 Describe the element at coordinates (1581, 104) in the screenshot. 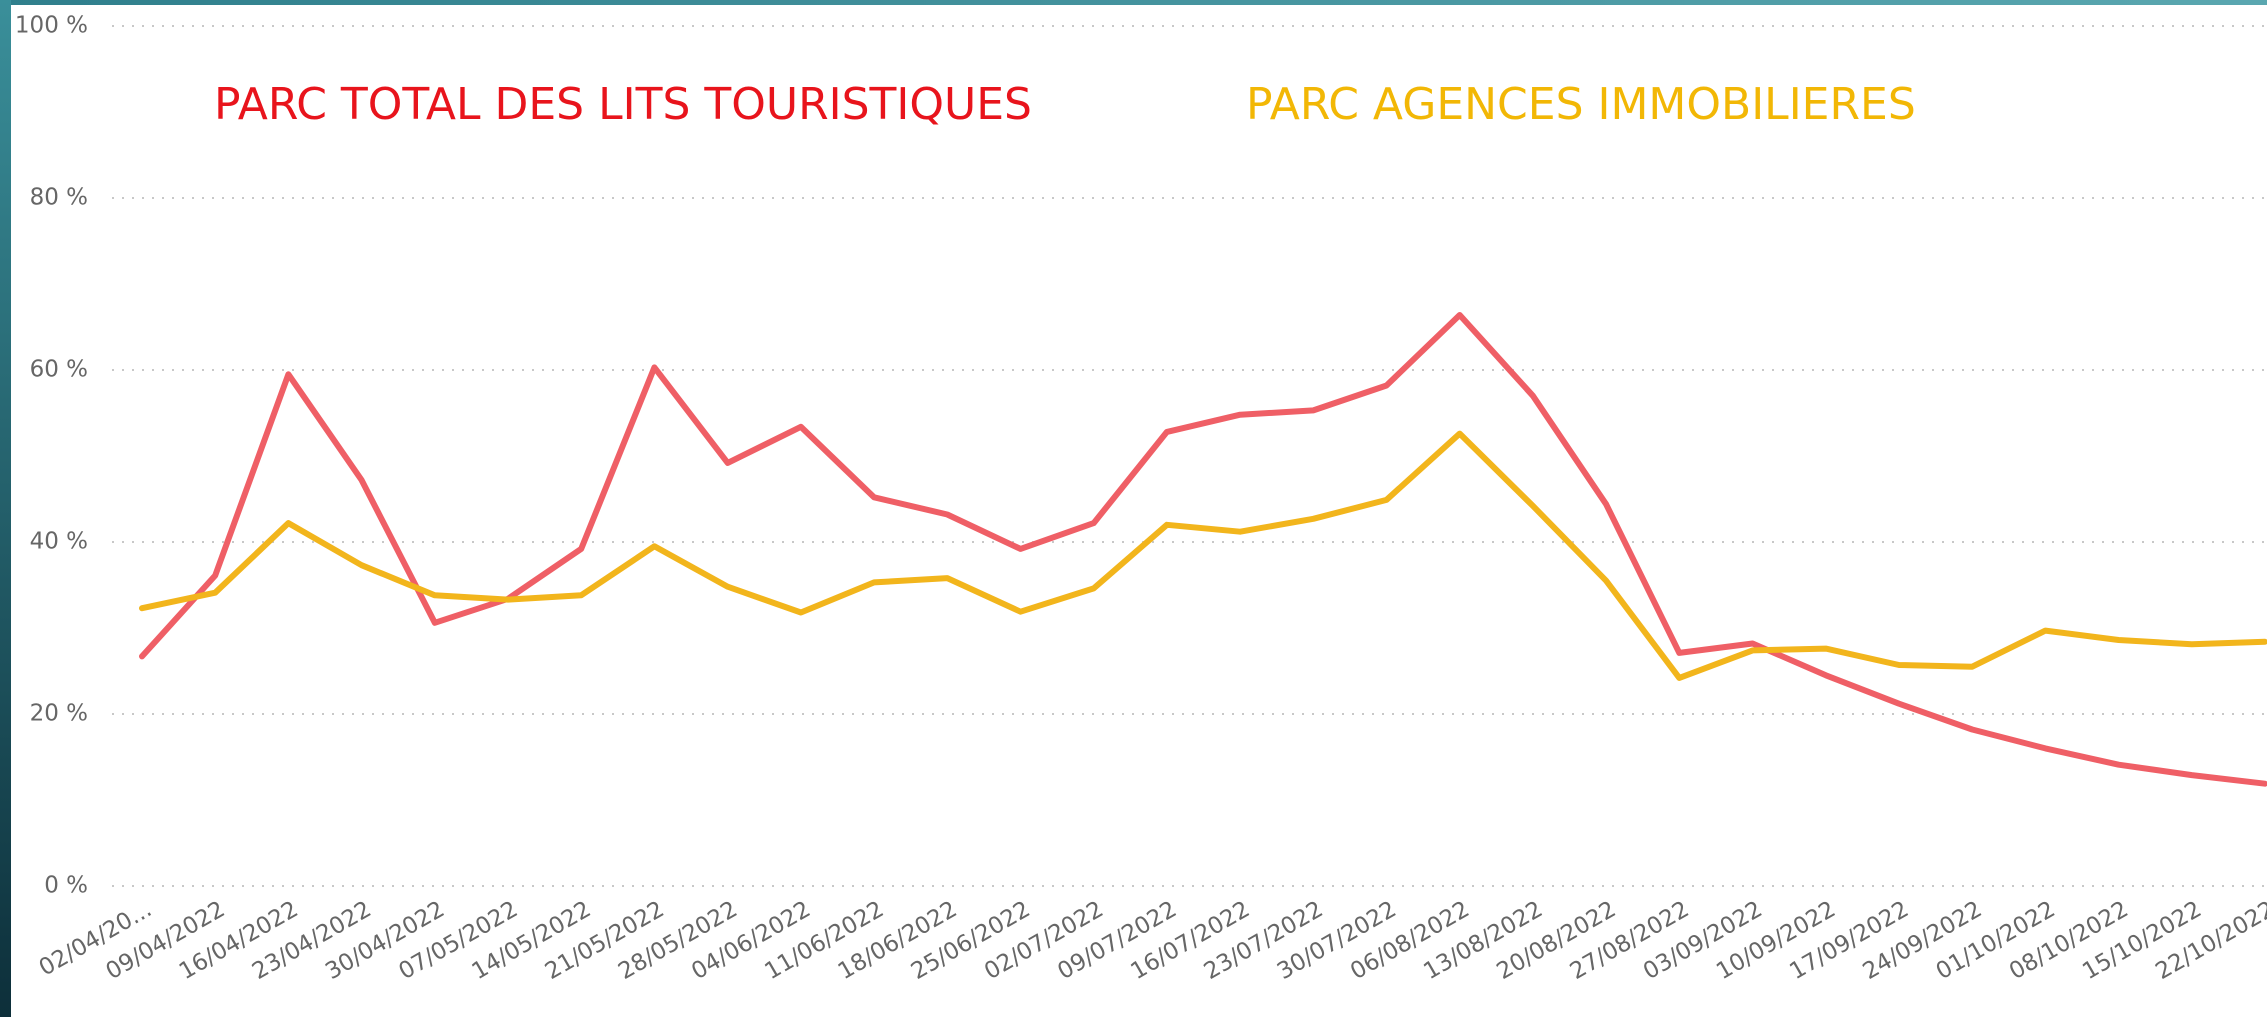

I see `legend-label: PARC AGENCES IMMOBILIERES` at that location.